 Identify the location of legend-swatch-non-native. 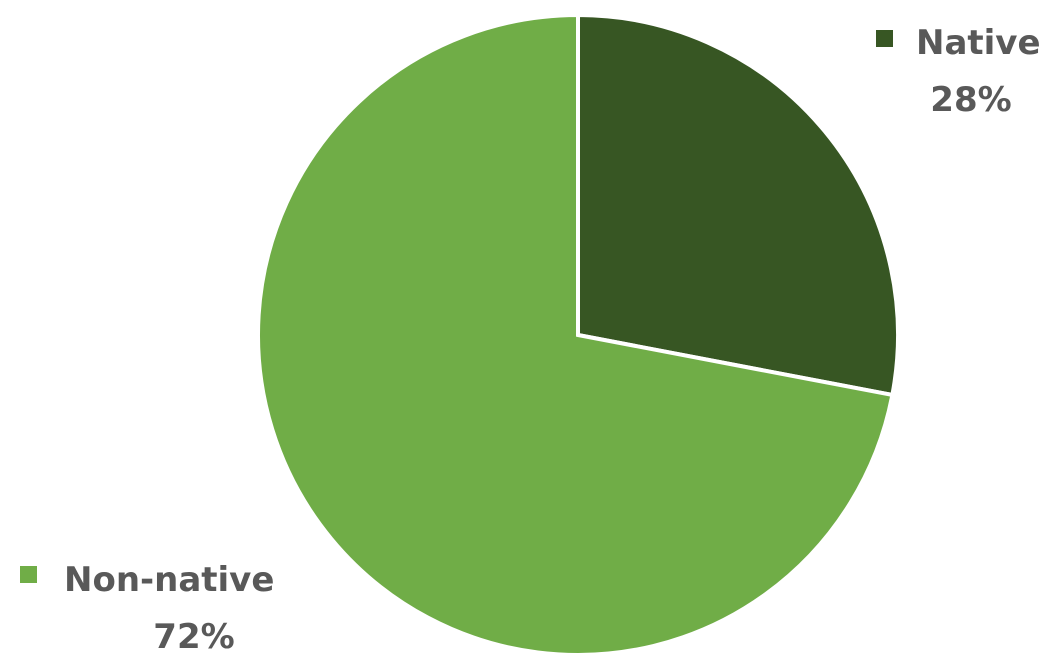
(28, 574).